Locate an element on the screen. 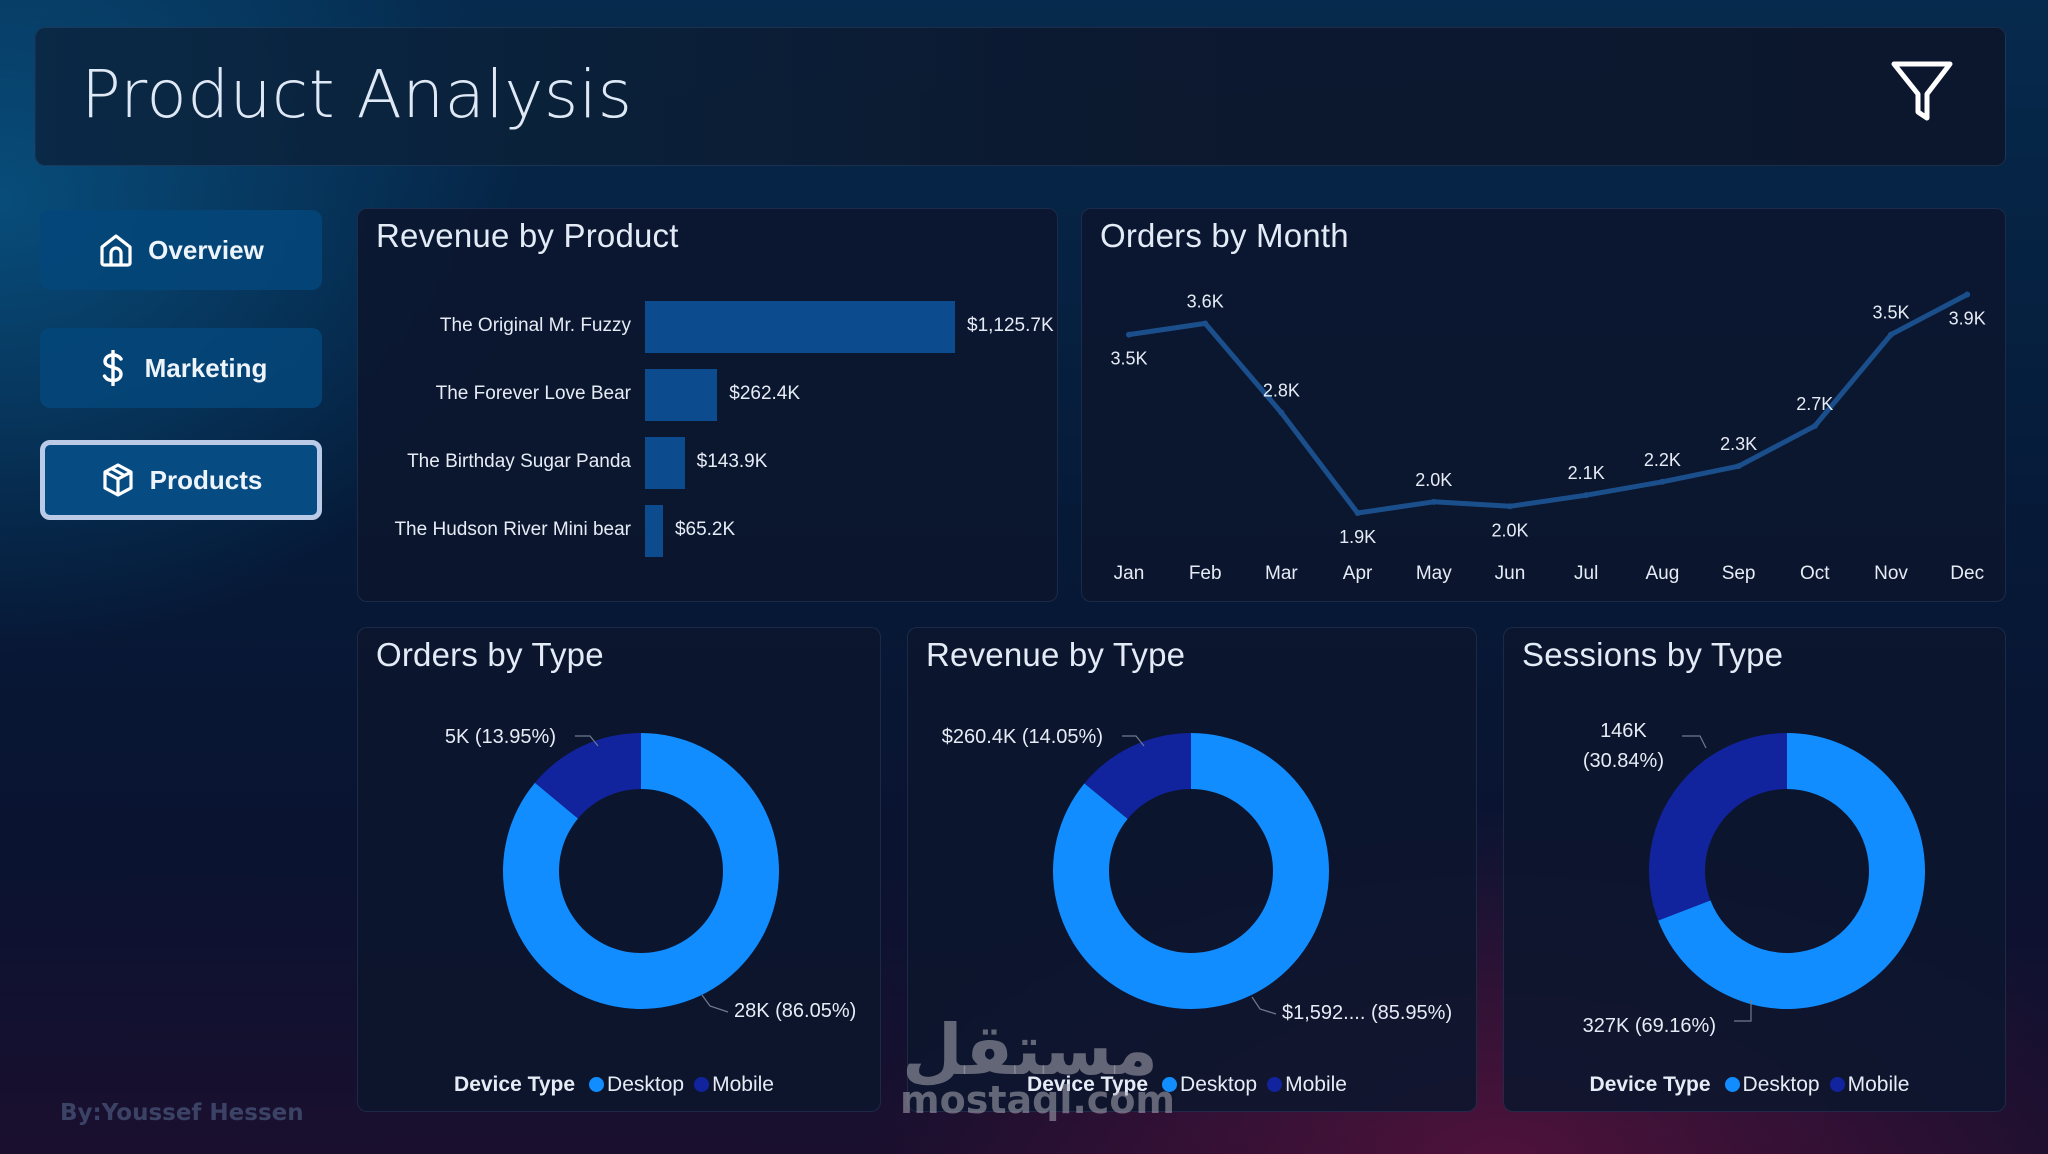 The height and width of the screenshot is (1154, 2048). donut-data-label-mobile: 5K (13.95%) is located at coordinates (500, 737).